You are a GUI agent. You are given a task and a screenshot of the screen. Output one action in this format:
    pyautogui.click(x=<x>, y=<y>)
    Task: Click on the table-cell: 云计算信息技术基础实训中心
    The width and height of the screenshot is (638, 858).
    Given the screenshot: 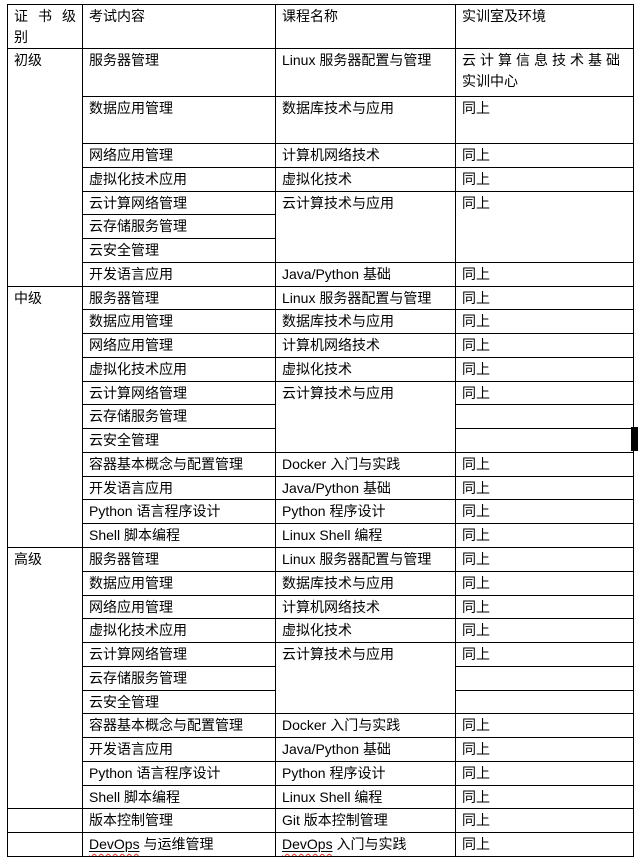 What is the action you would take?
    pyautogui.click(x=544, y=72)
    